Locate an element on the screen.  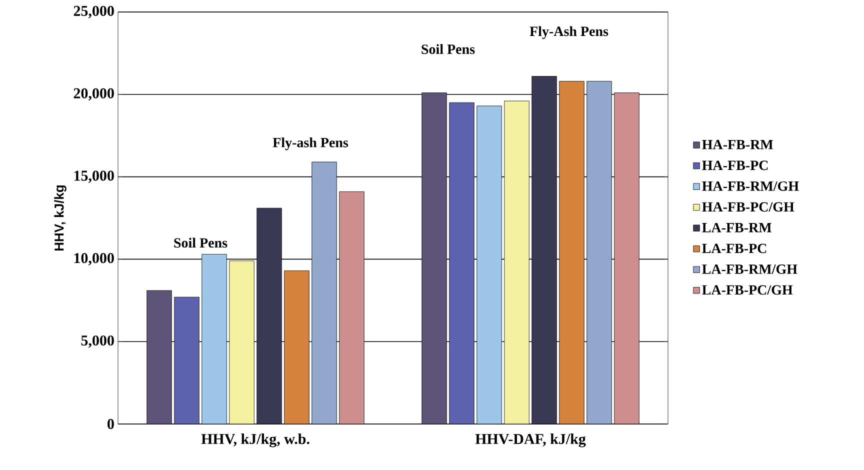
legend-label: LA-FB-RM is located at coordinates (737, 227).